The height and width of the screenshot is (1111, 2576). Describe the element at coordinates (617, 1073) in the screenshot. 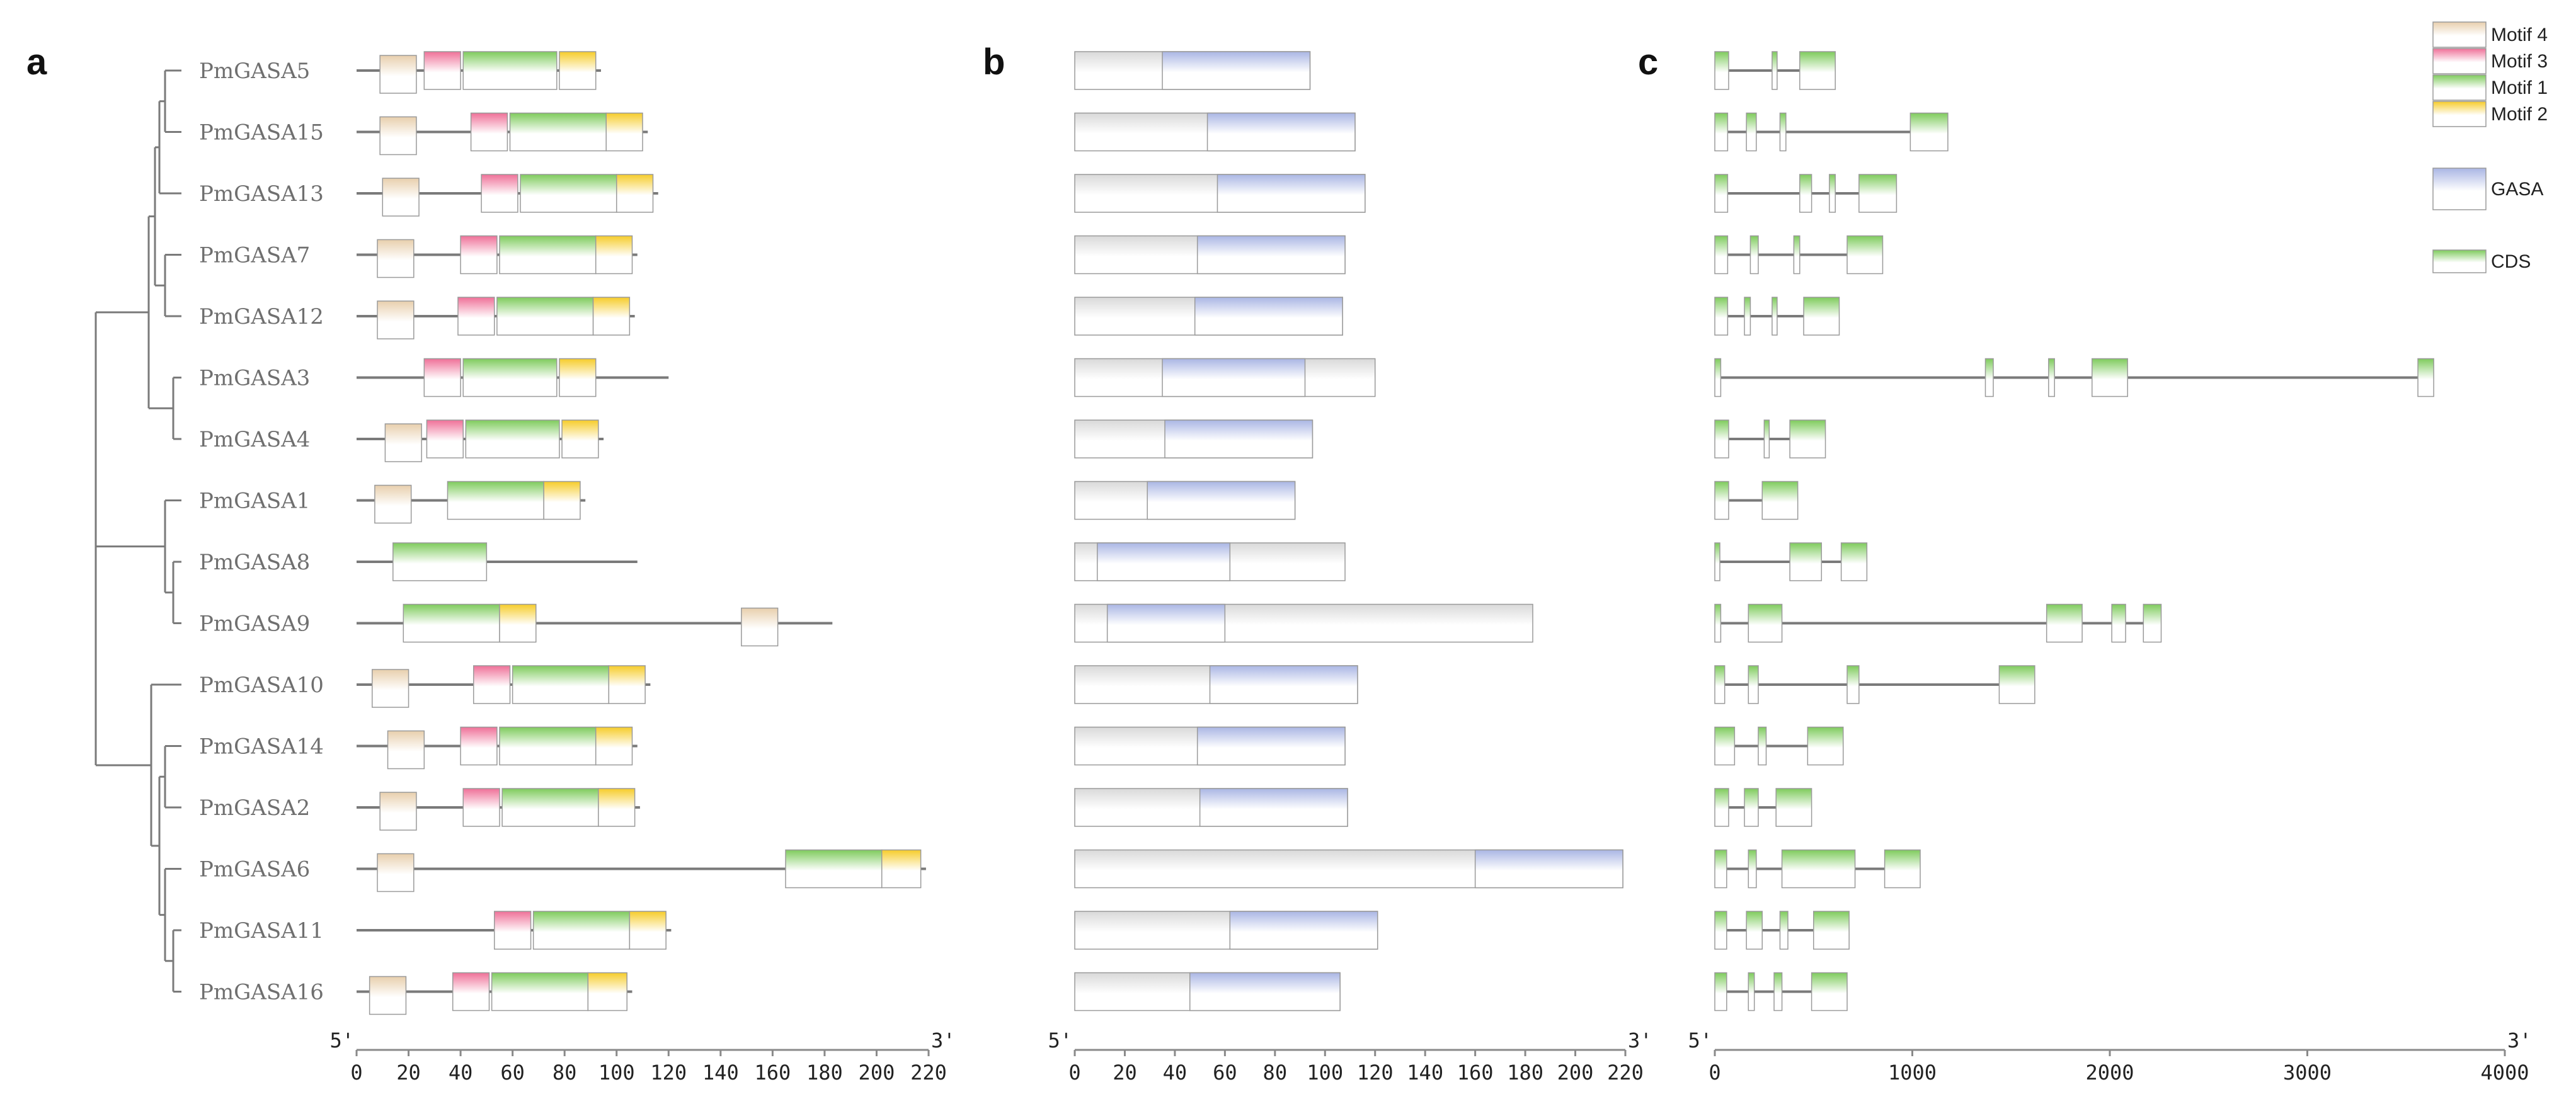

I see `tick-label: 100` at that location.